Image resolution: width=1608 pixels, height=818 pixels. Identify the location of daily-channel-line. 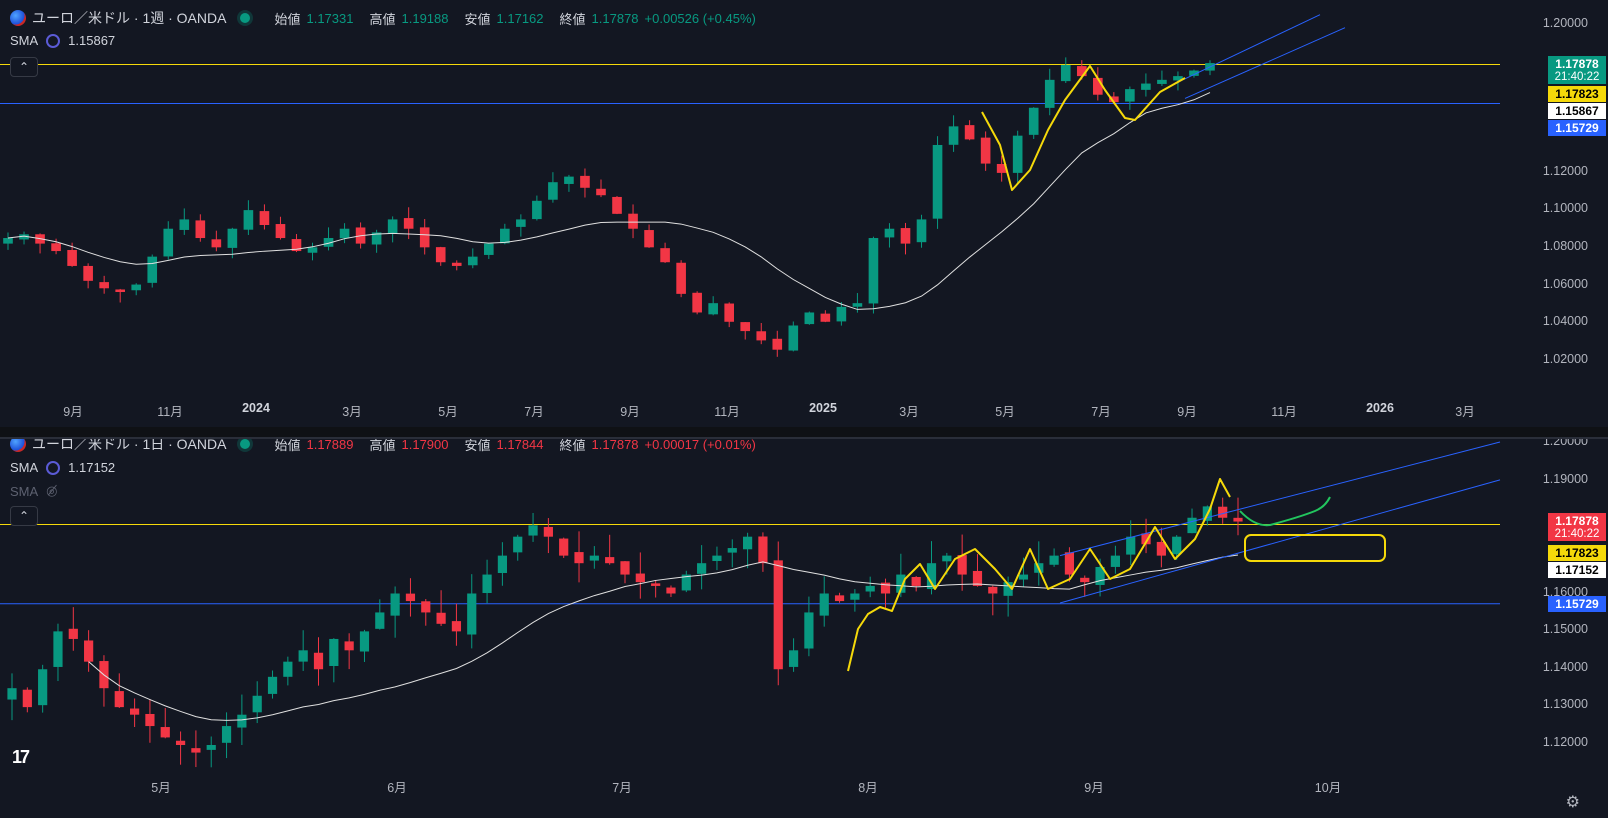
(1280, 499).